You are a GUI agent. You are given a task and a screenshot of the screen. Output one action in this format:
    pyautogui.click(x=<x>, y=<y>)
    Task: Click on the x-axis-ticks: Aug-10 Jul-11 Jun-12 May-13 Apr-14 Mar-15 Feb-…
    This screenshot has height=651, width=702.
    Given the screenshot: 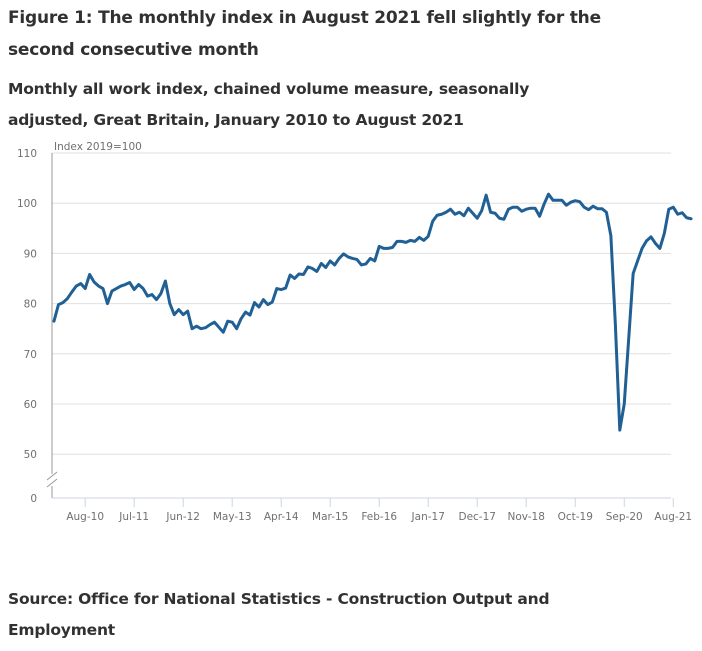 What is the action you would take?
    pyautogui.click(x=379, y=510)
    